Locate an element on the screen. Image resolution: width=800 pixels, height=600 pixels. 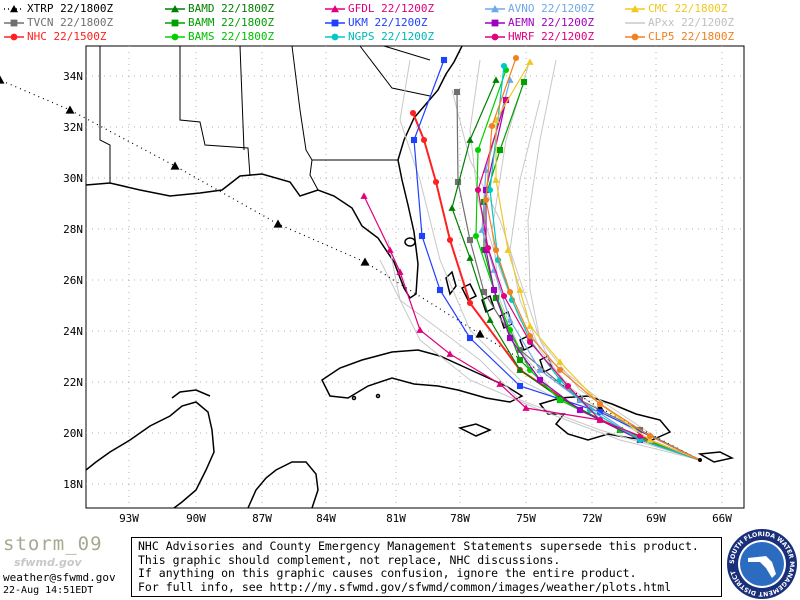
legend-item-xtrp: XTRP 22/1800Z is located at coordinates (77, 9).